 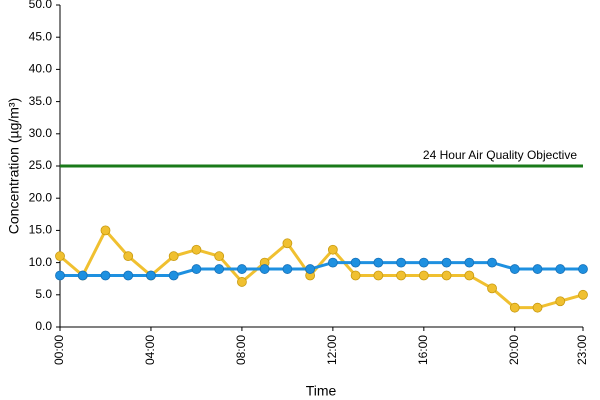 What do you see at coordinates (332, 350) in the screenshot?
I see `x-tick-label: 12:00` at bounding box center [332, 350].